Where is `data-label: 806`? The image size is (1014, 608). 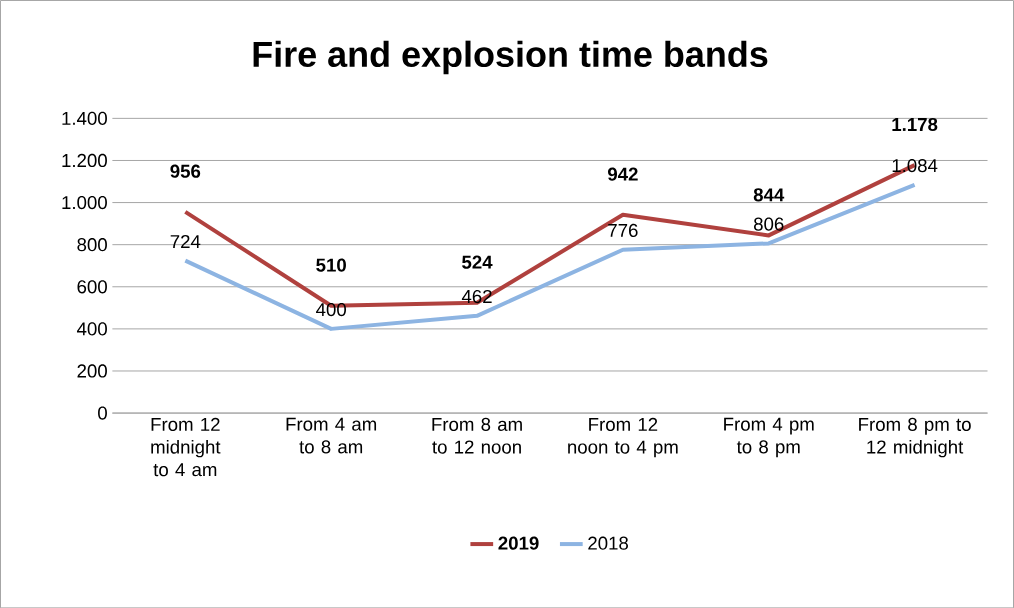
data-label: 806 is located at coordinates (768, 224).